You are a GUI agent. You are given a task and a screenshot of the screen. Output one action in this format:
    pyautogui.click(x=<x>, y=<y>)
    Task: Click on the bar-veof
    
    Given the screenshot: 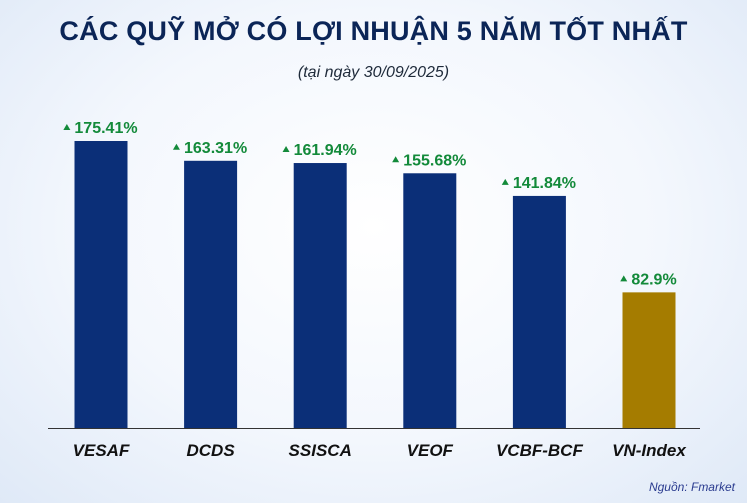 What is the action you would take?
    pyautogui.click(x=430, y=300)
    